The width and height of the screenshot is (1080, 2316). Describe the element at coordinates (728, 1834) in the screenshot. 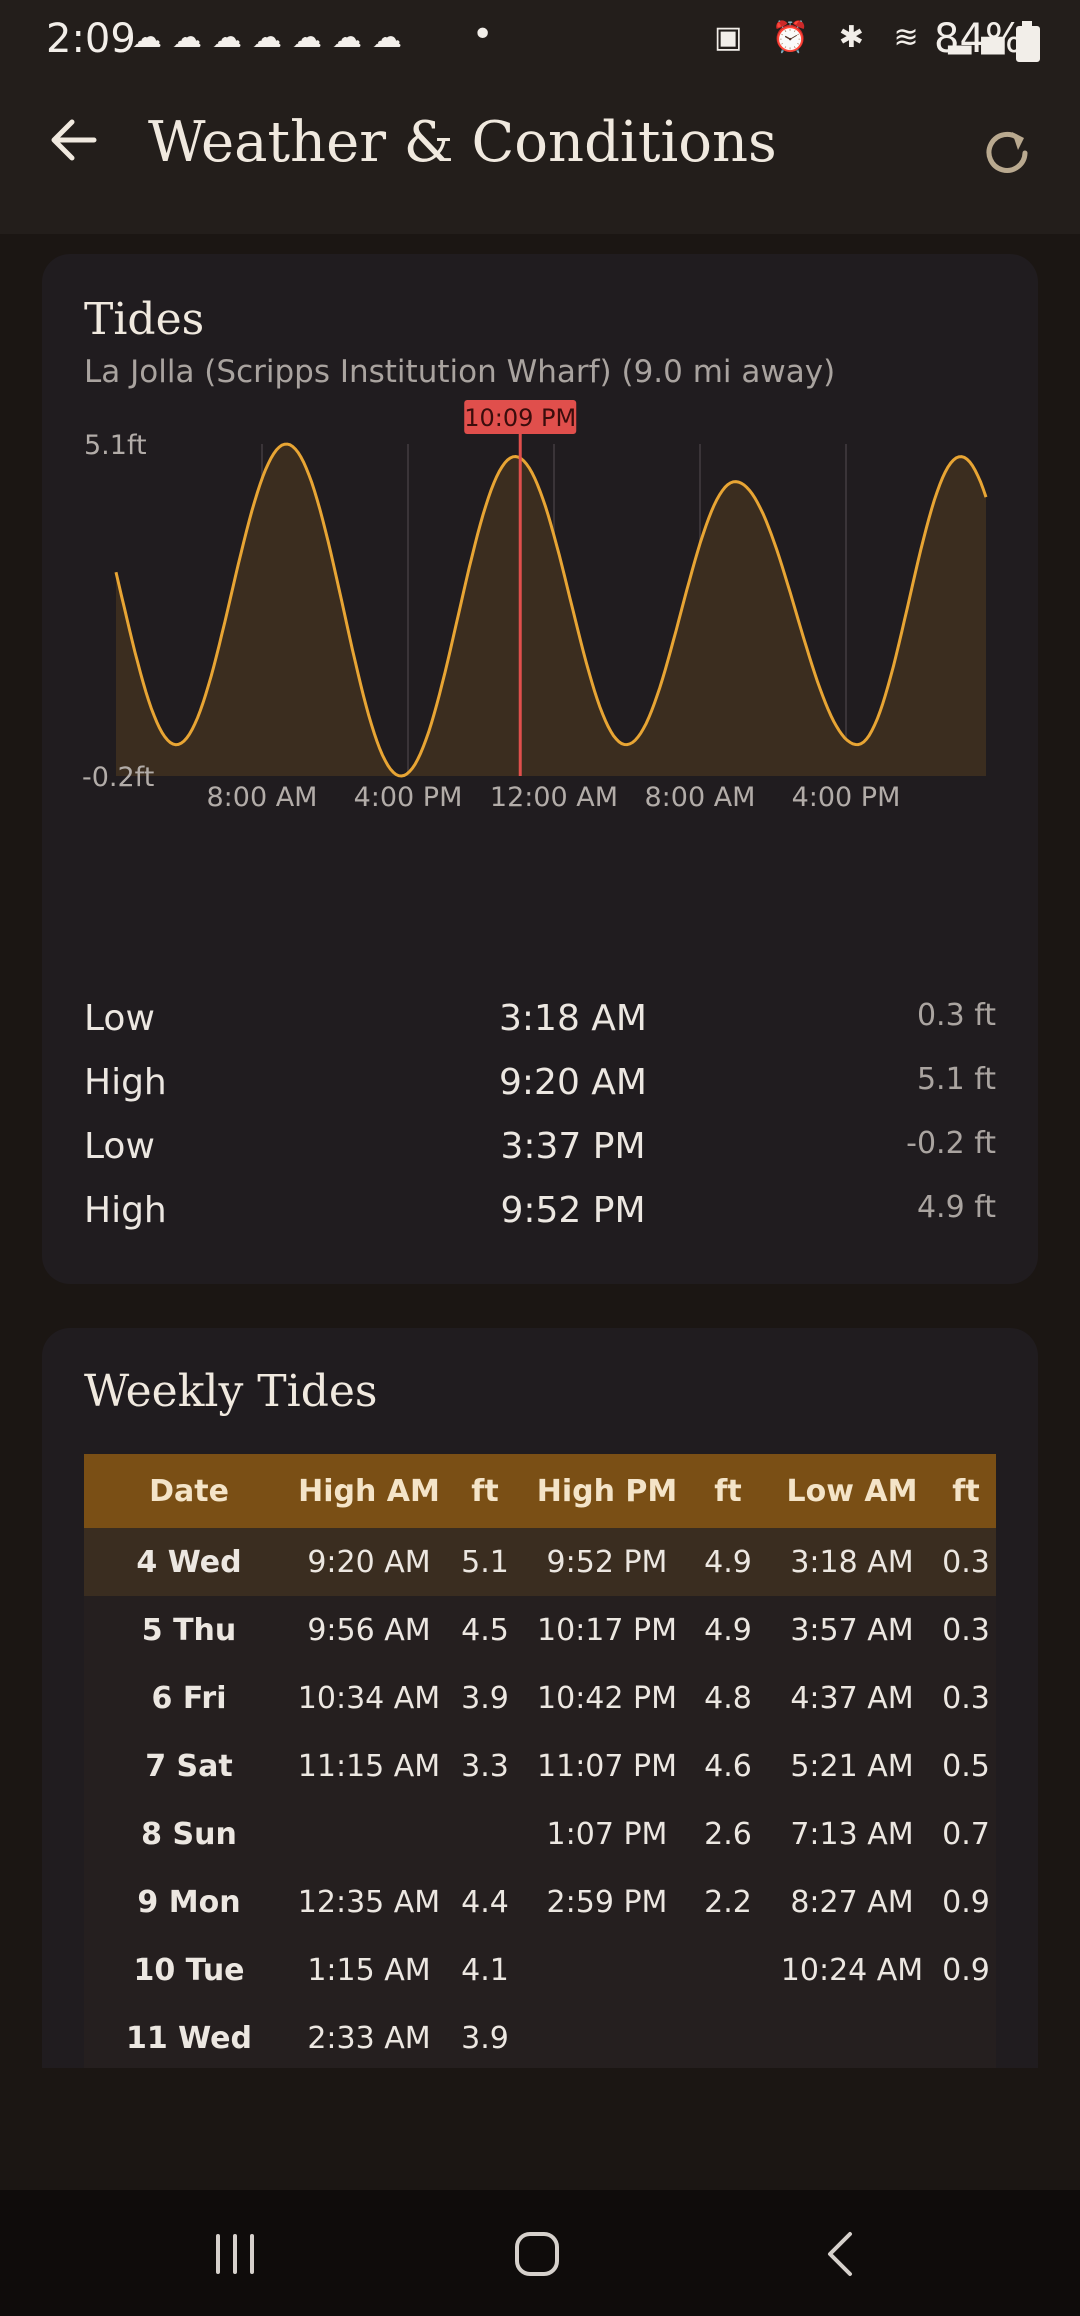

I see `table-cell: 2.6` at that location.